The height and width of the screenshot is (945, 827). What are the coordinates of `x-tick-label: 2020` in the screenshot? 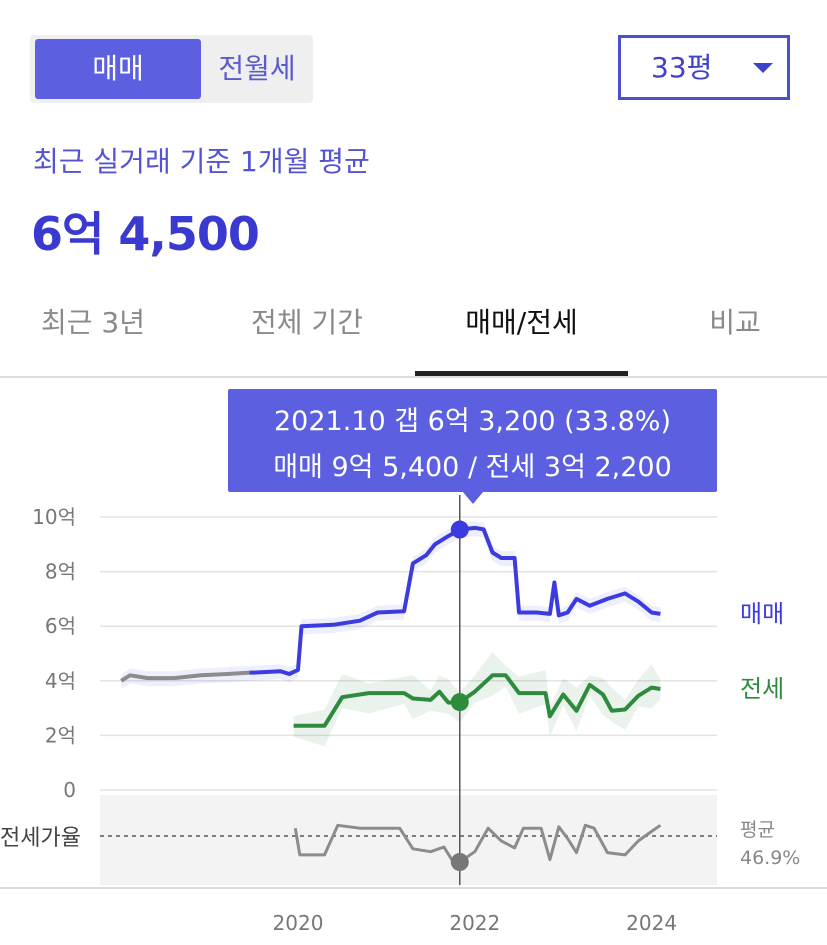 It's located at (298, 923).